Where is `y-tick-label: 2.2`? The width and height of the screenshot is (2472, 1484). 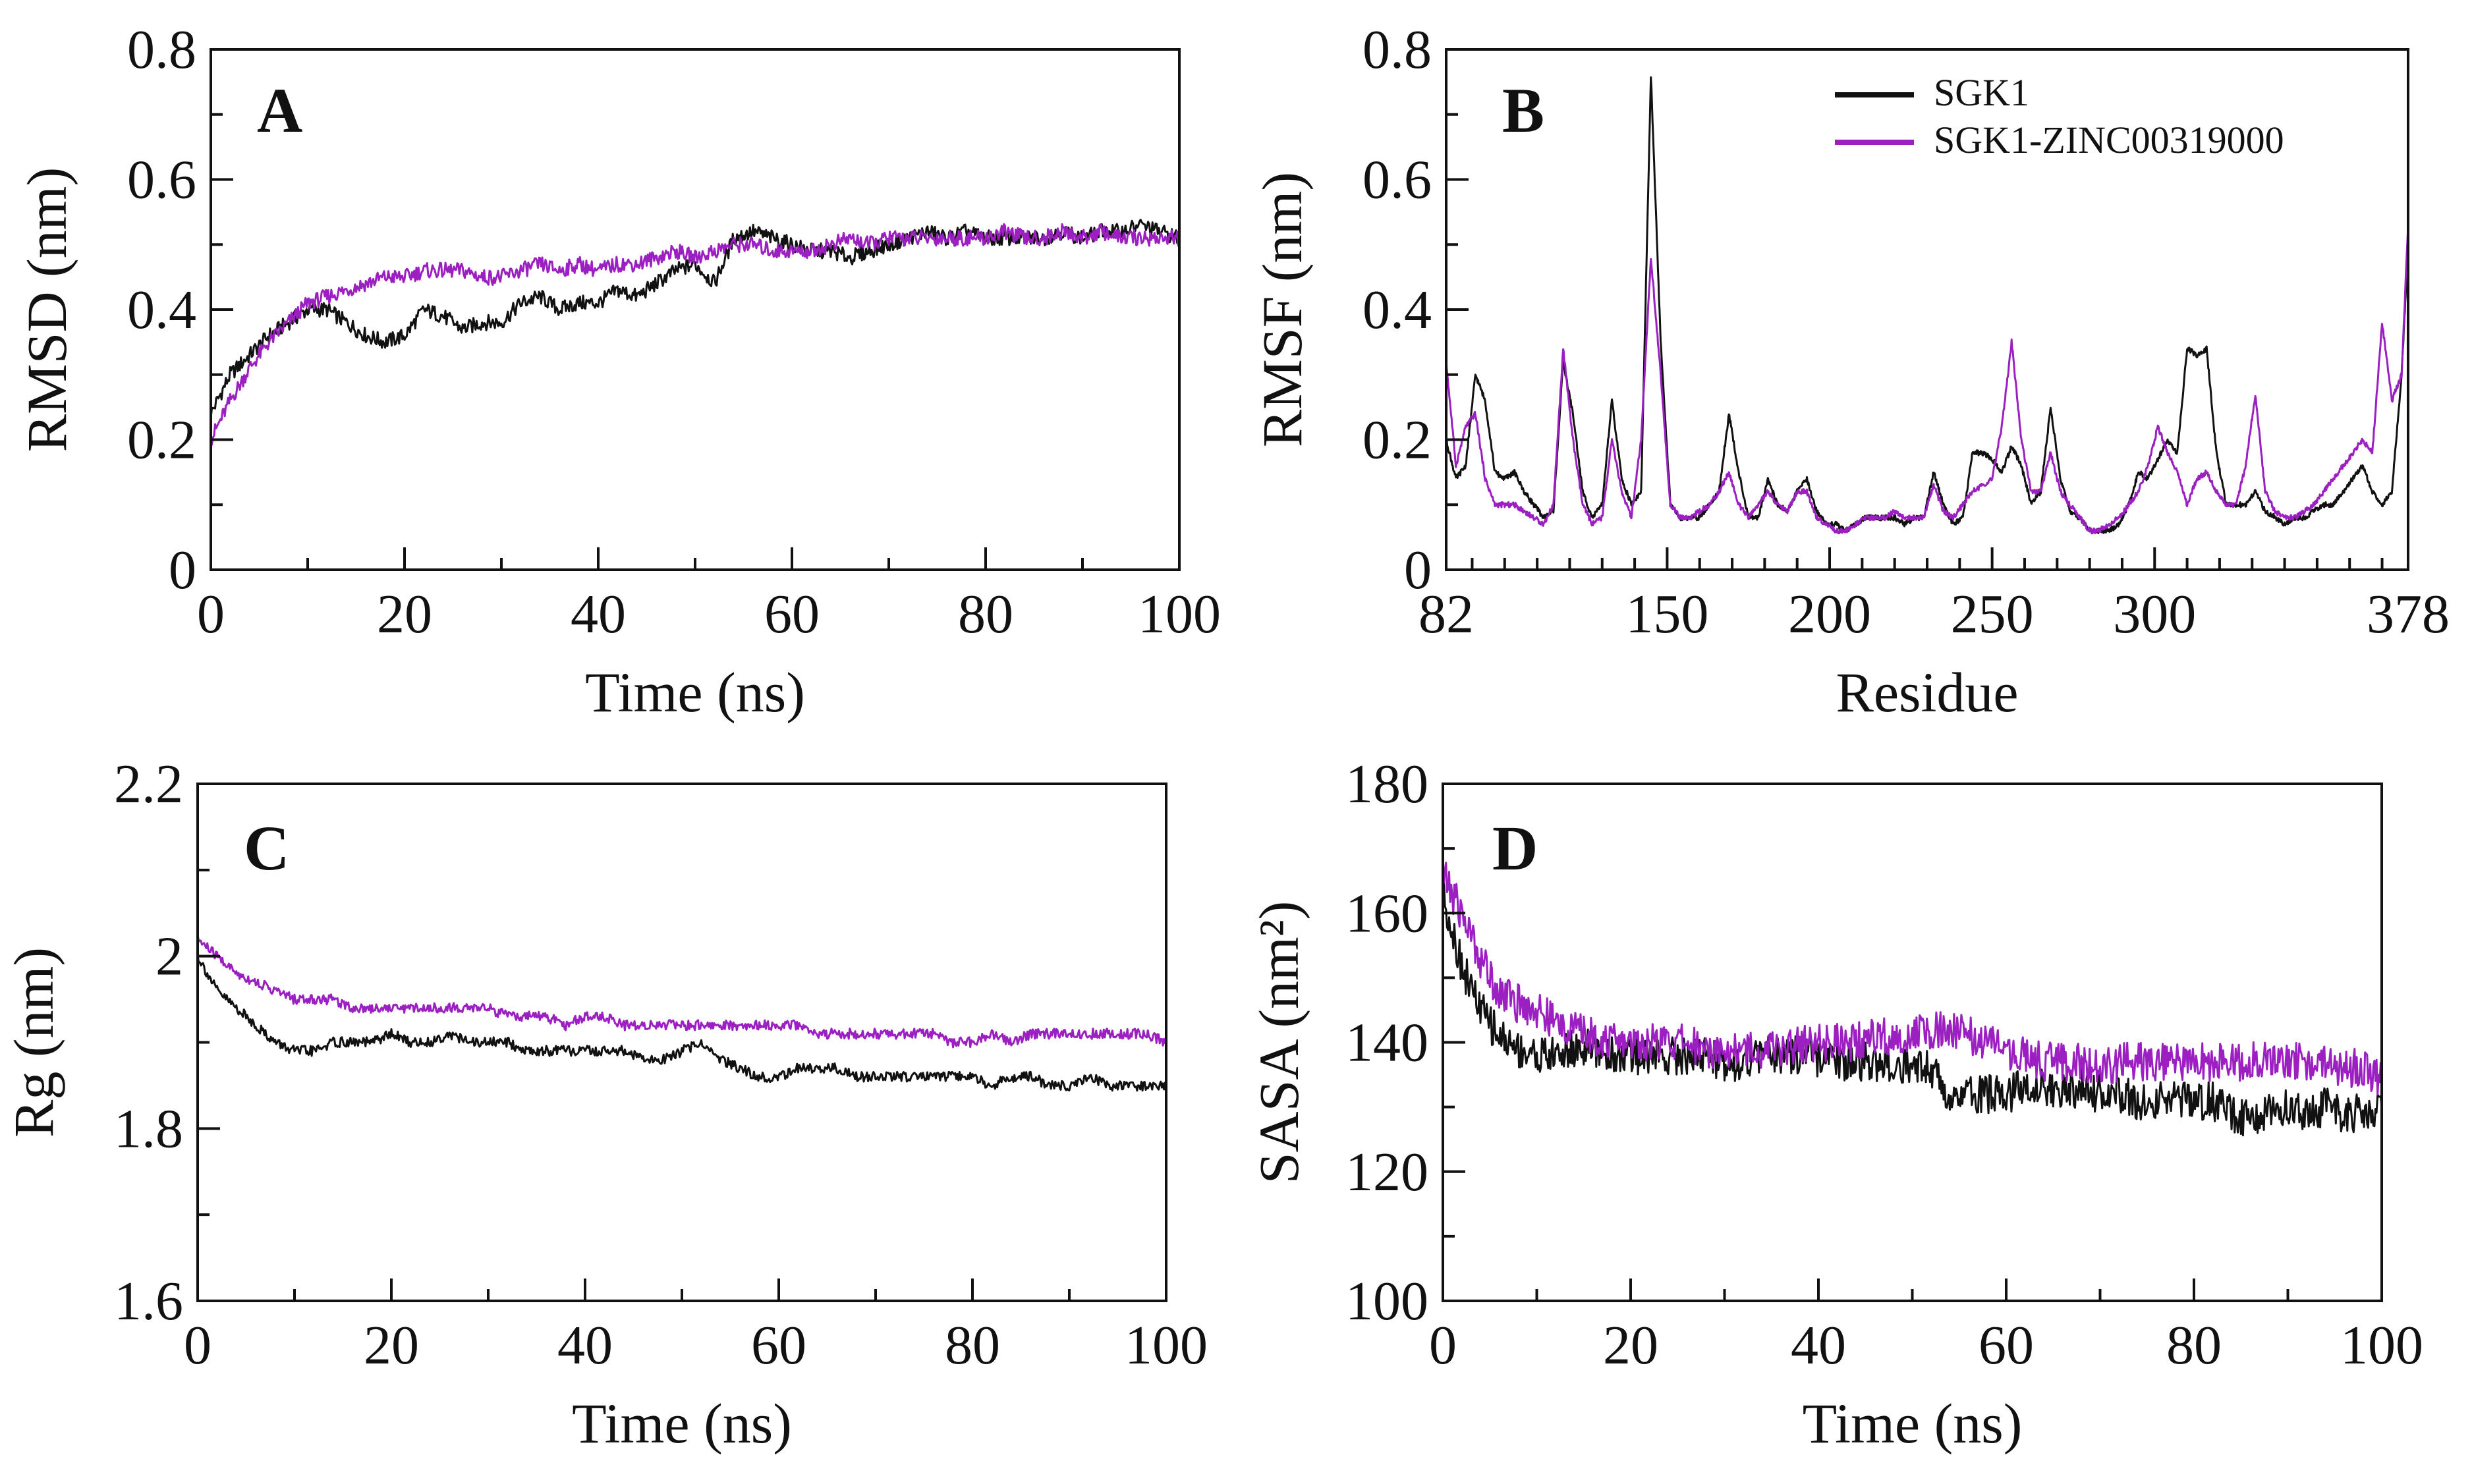
y-tick-label: 2.2 is located at coordinates (148, 784).